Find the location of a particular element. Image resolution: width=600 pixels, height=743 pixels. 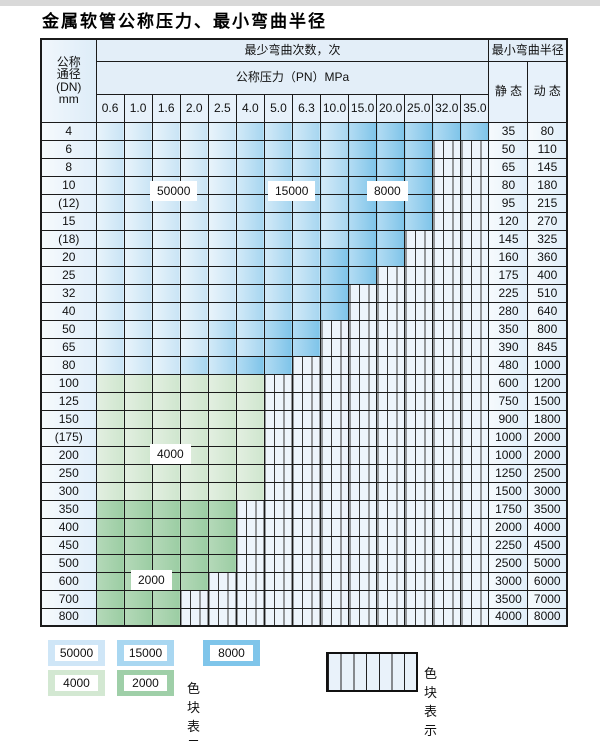

legend-swatch-label: 8000 is located at coordinates (231, 653).